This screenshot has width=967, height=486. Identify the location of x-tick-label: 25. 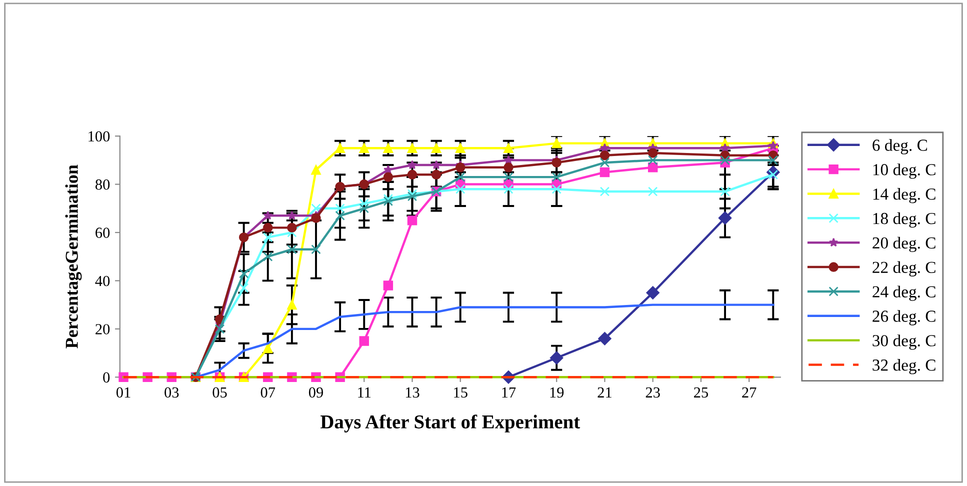
(701, 392).